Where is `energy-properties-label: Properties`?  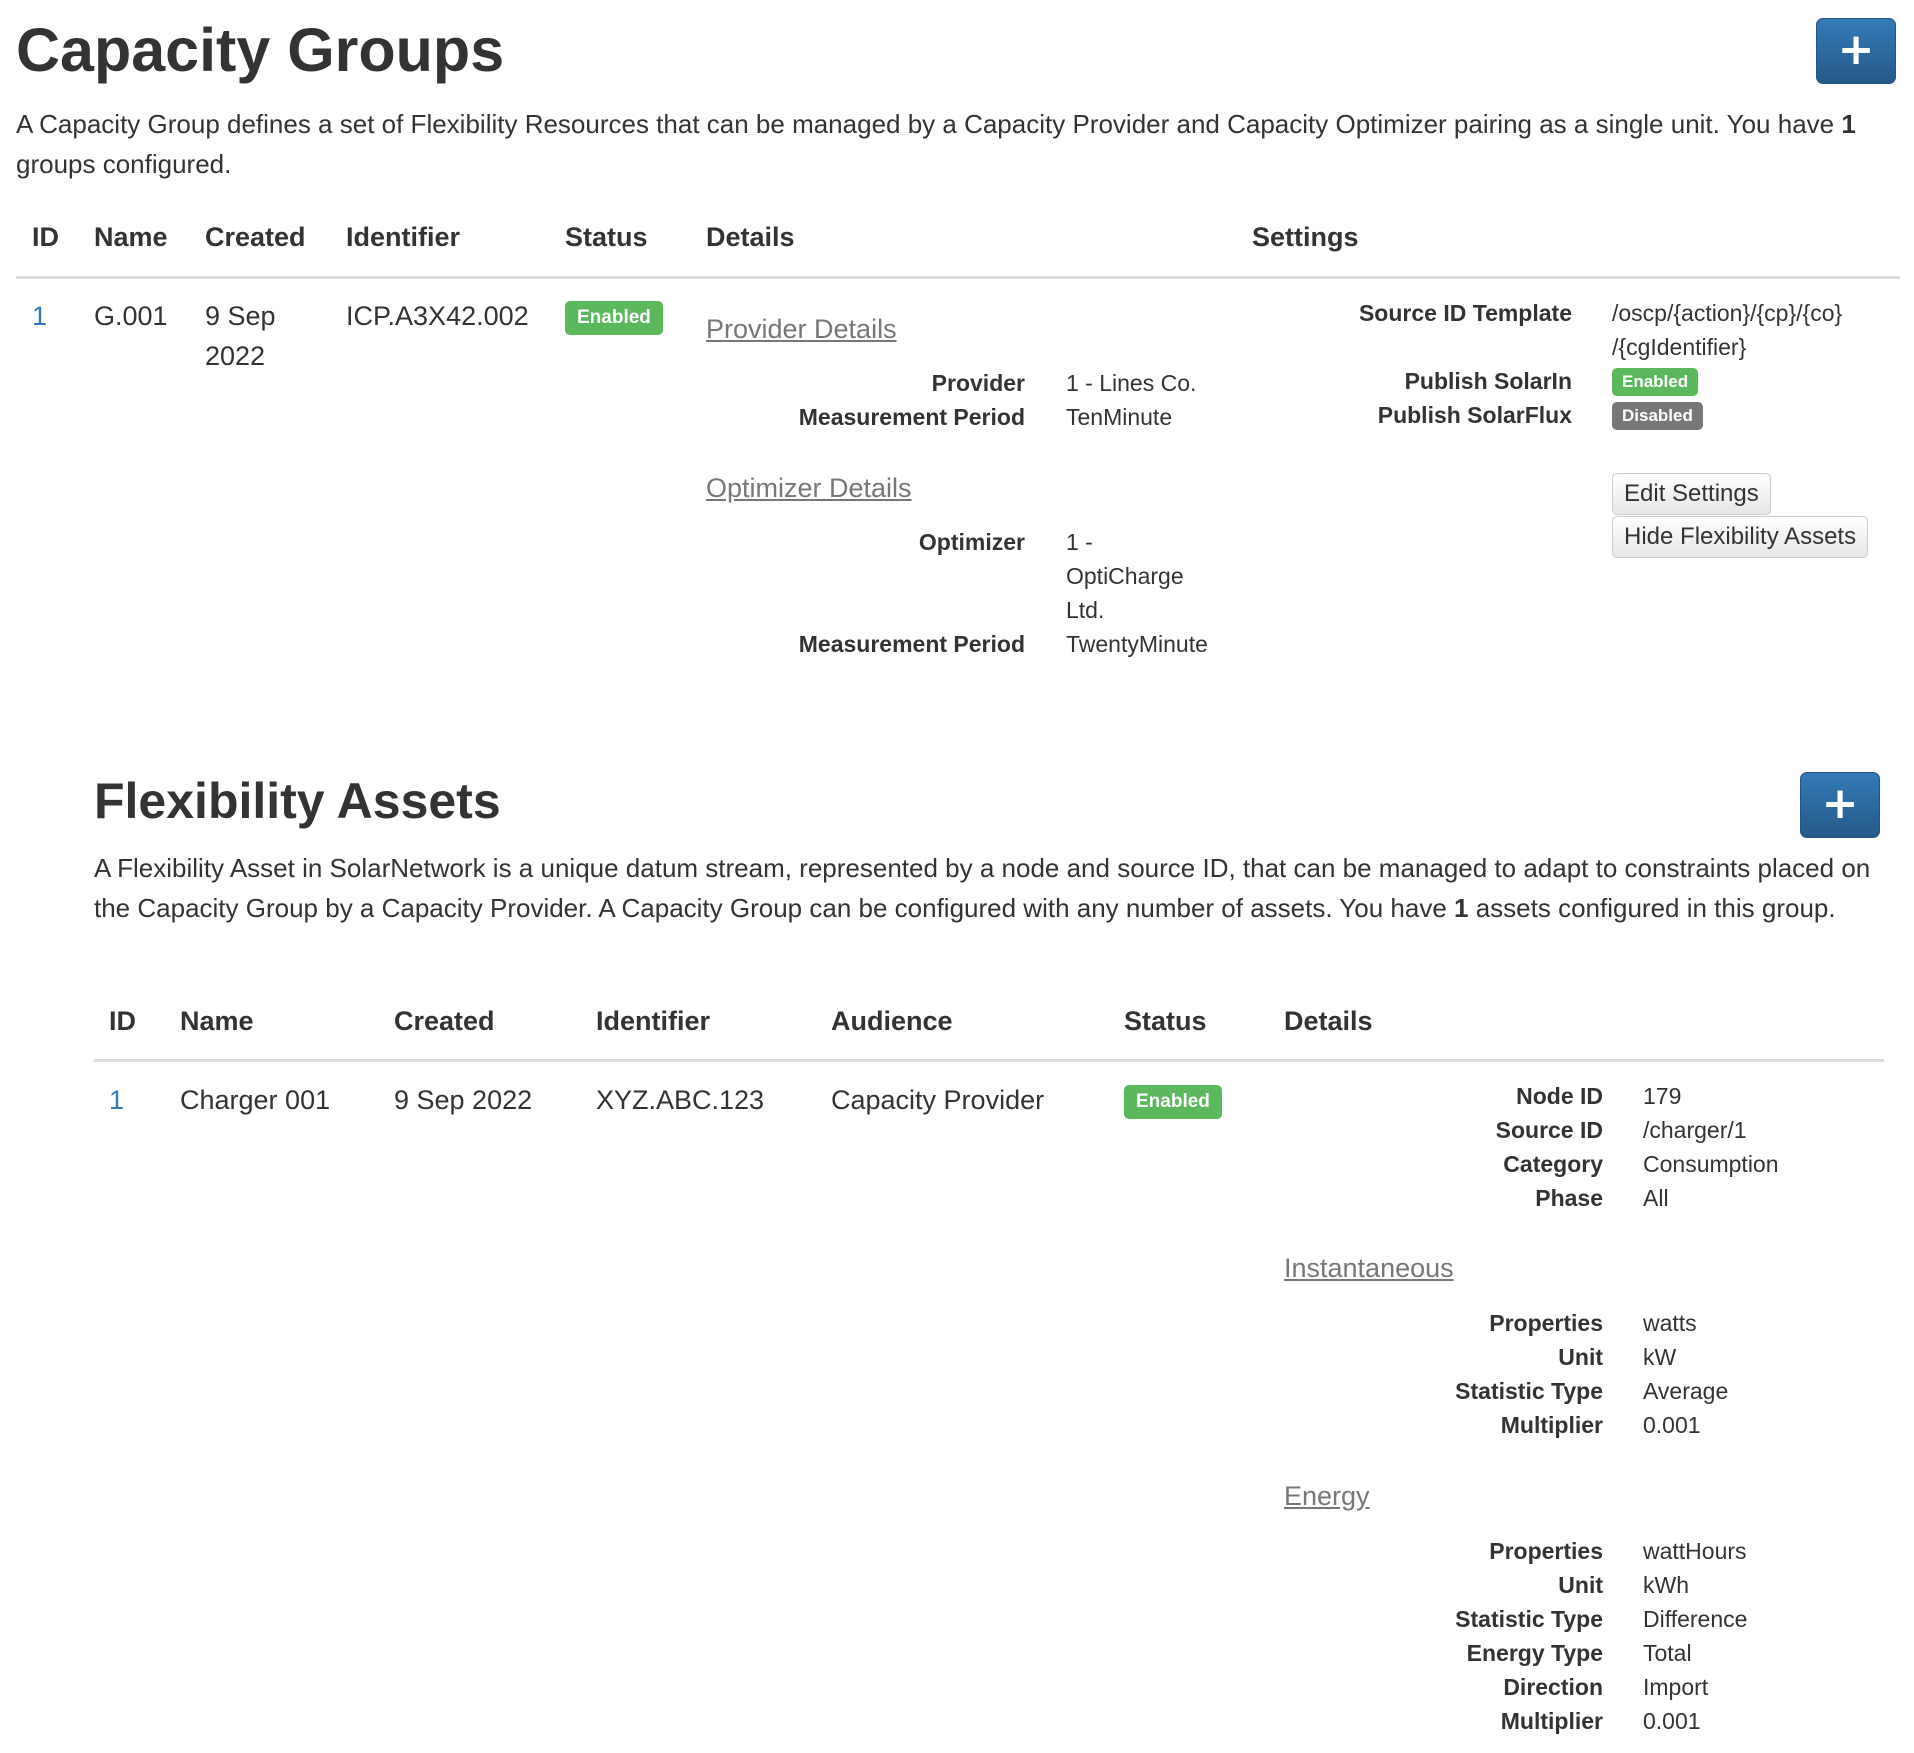 energy-properties-label: Properties is located at coordinates (1546, 1551).